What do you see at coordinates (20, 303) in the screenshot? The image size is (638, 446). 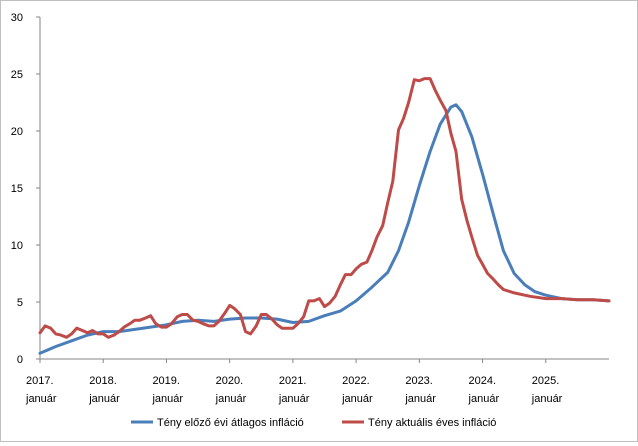 I see `y-tick-label: 5` at bounding box center [20, 303].